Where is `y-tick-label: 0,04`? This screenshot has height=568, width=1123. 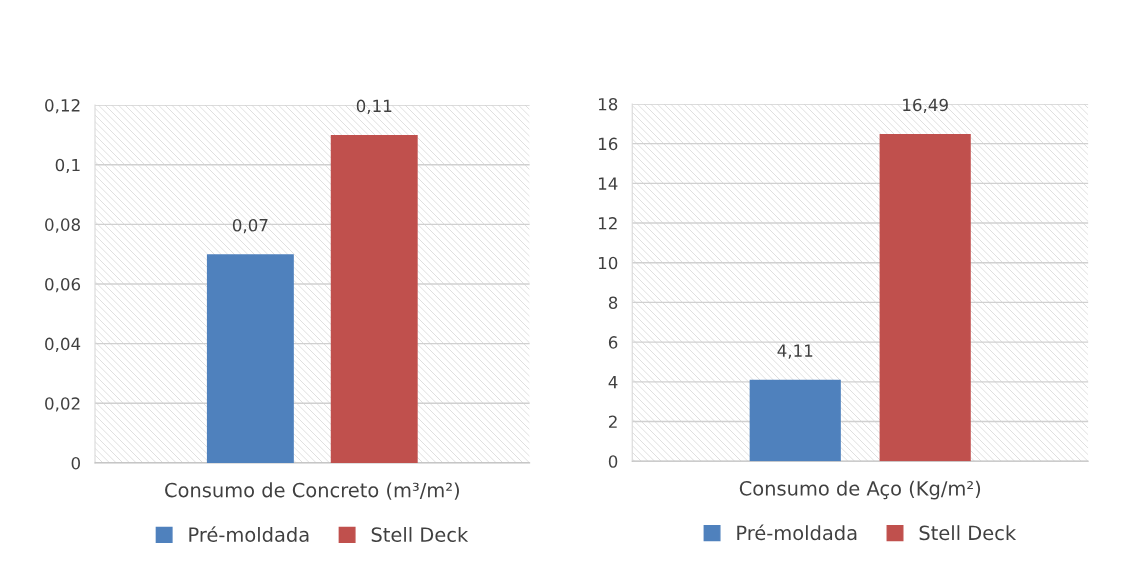 y-tick-label: 0,04 is located at coordinates (63, 344).